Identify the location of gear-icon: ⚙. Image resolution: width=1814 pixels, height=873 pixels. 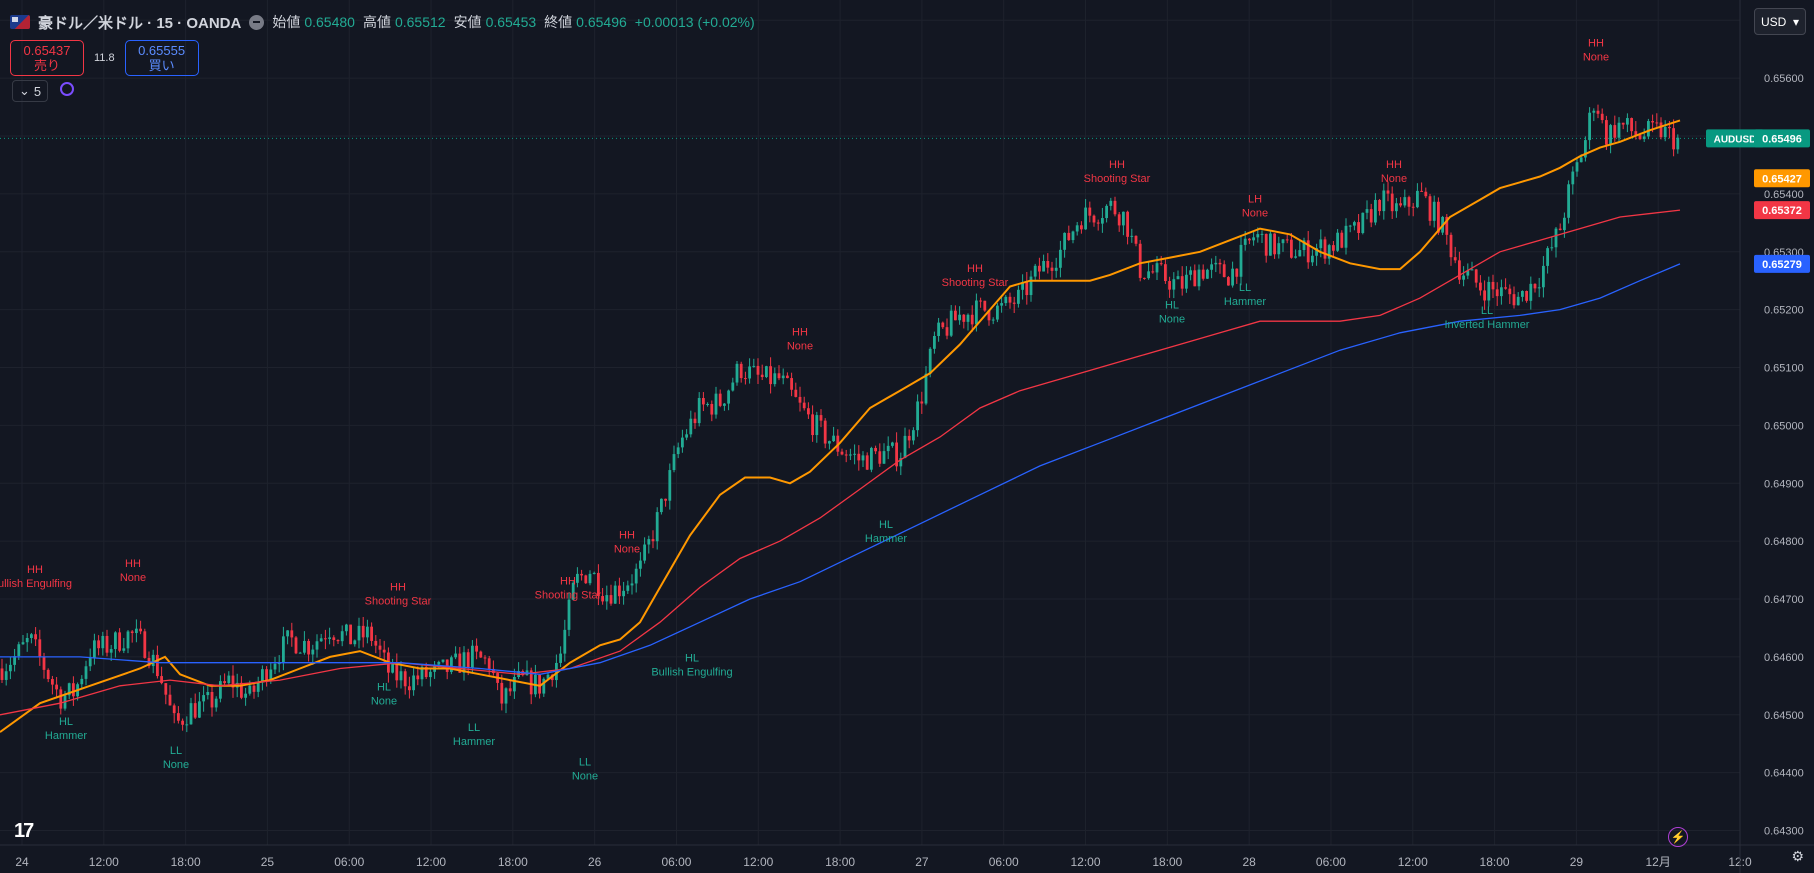
(1797, 856).